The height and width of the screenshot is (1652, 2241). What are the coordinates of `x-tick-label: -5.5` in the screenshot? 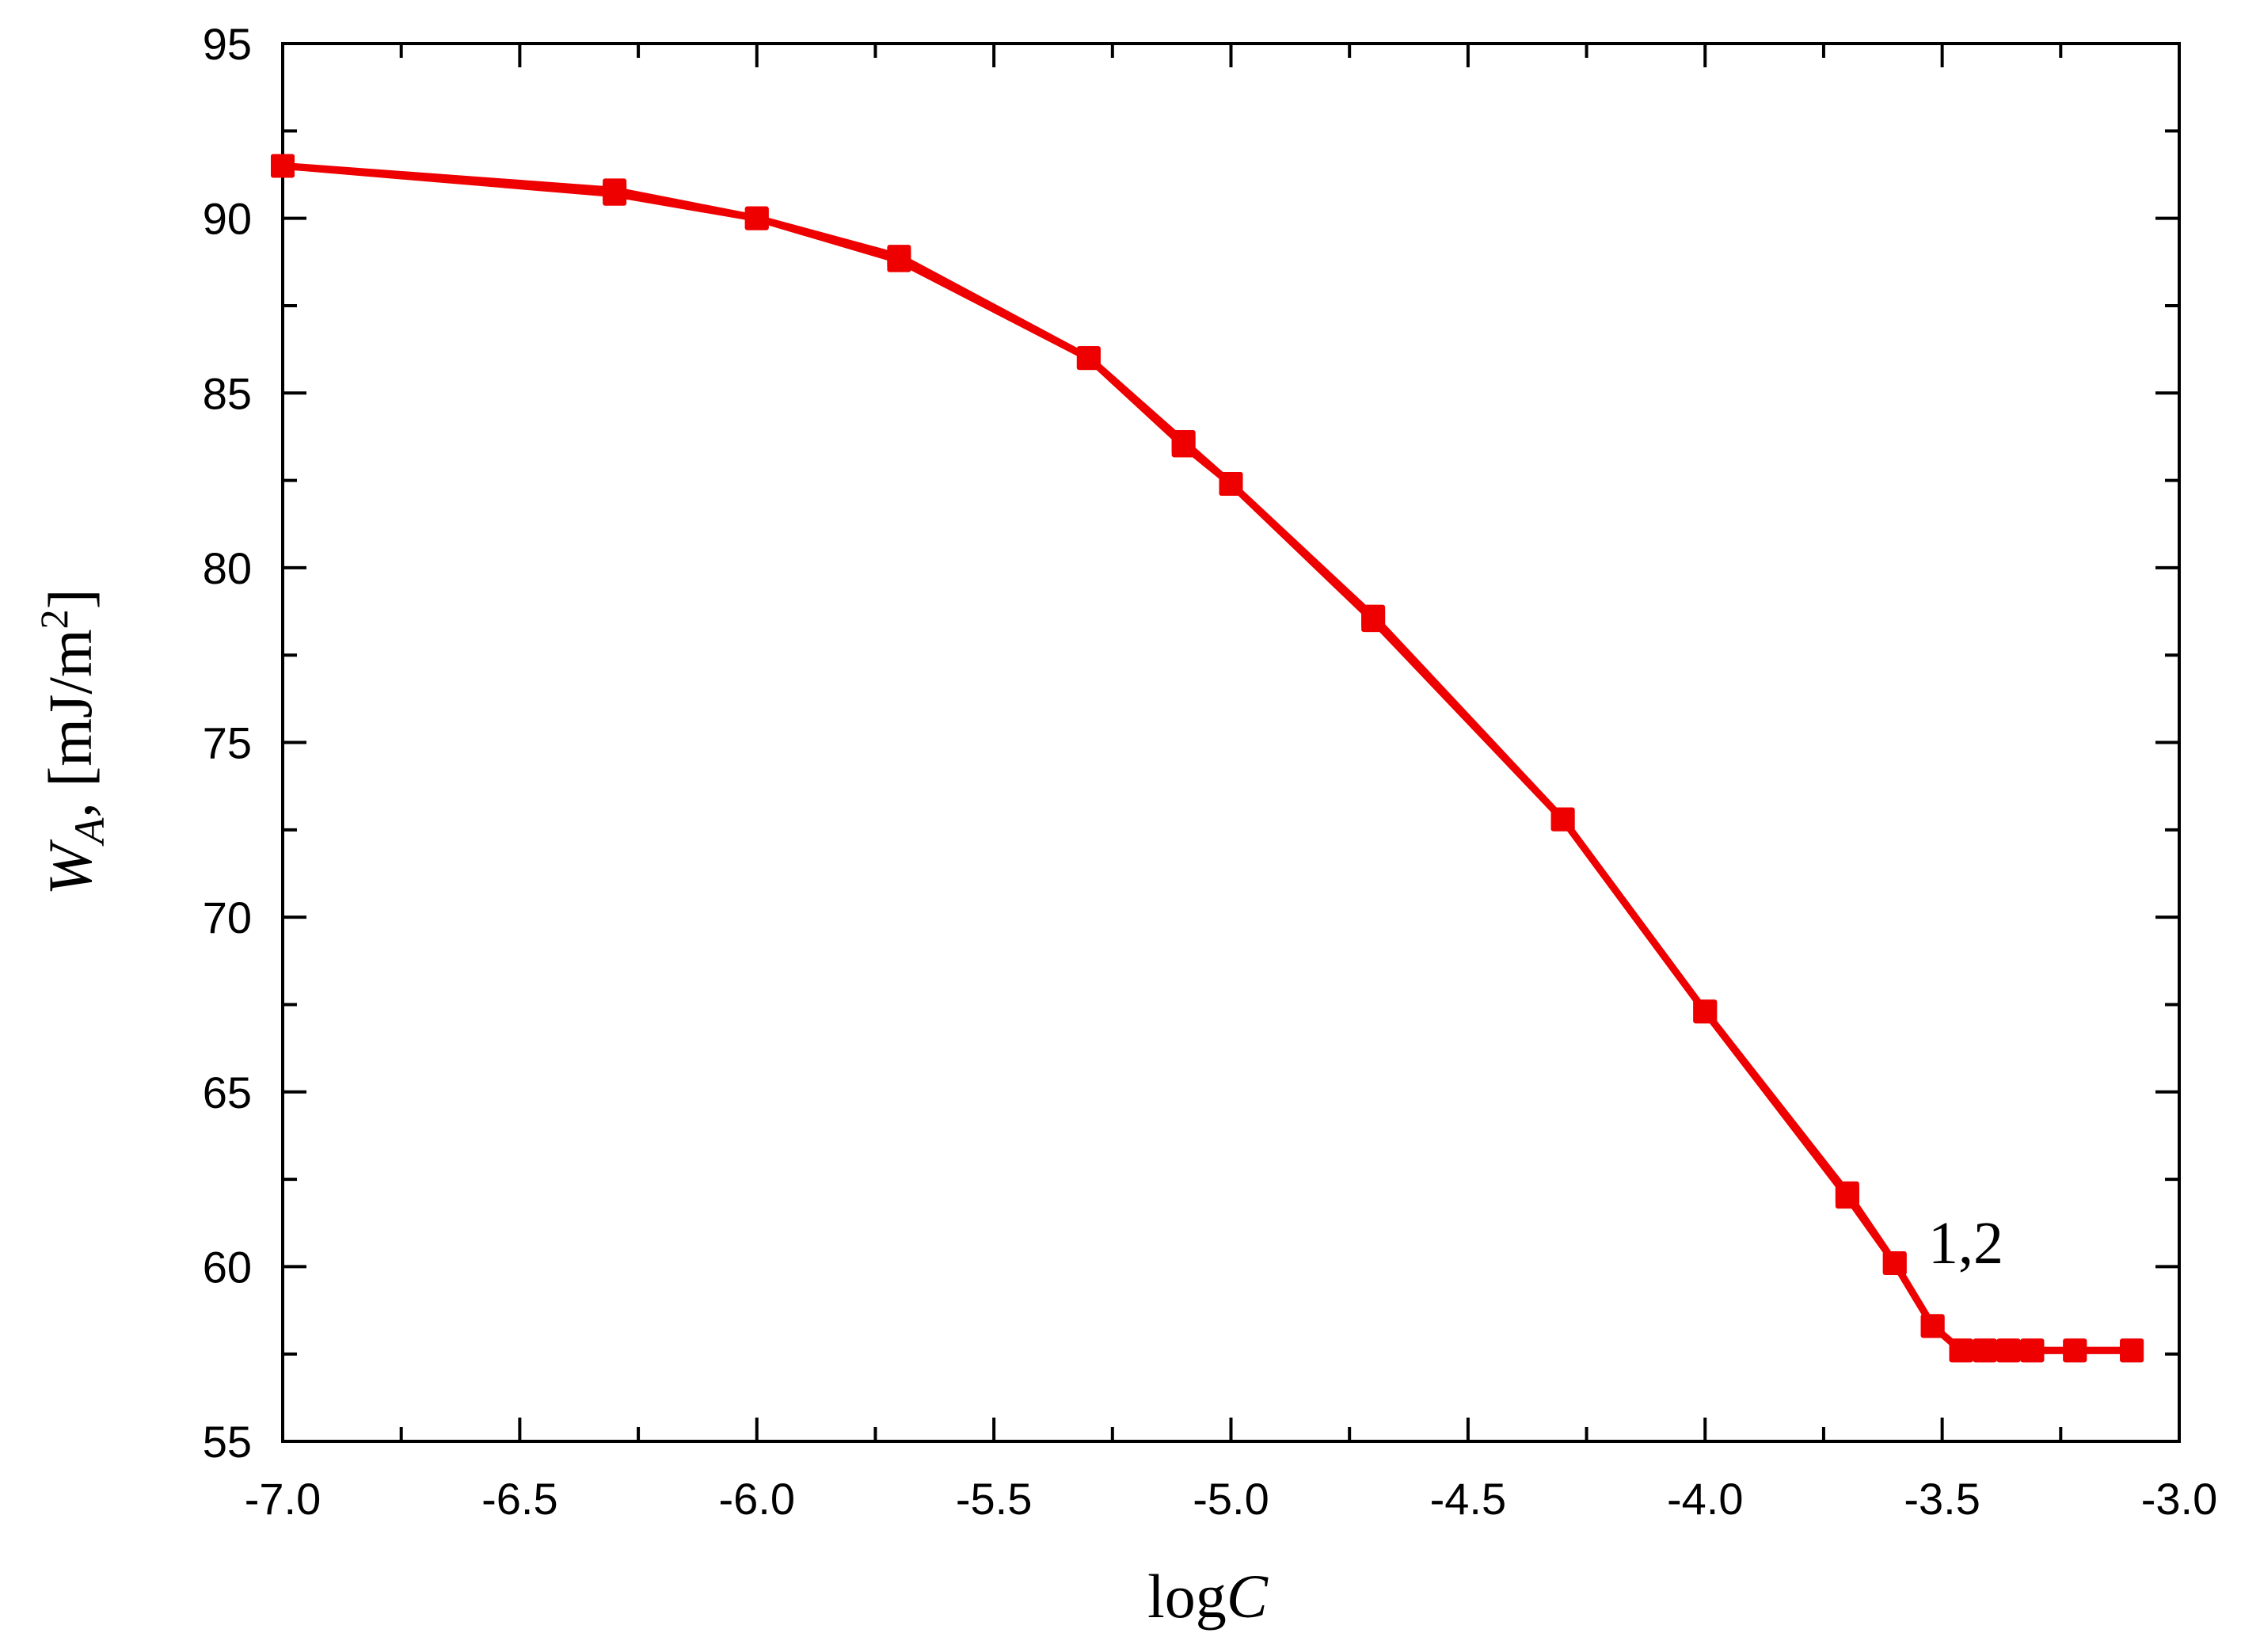 It's located at (994, 1499).